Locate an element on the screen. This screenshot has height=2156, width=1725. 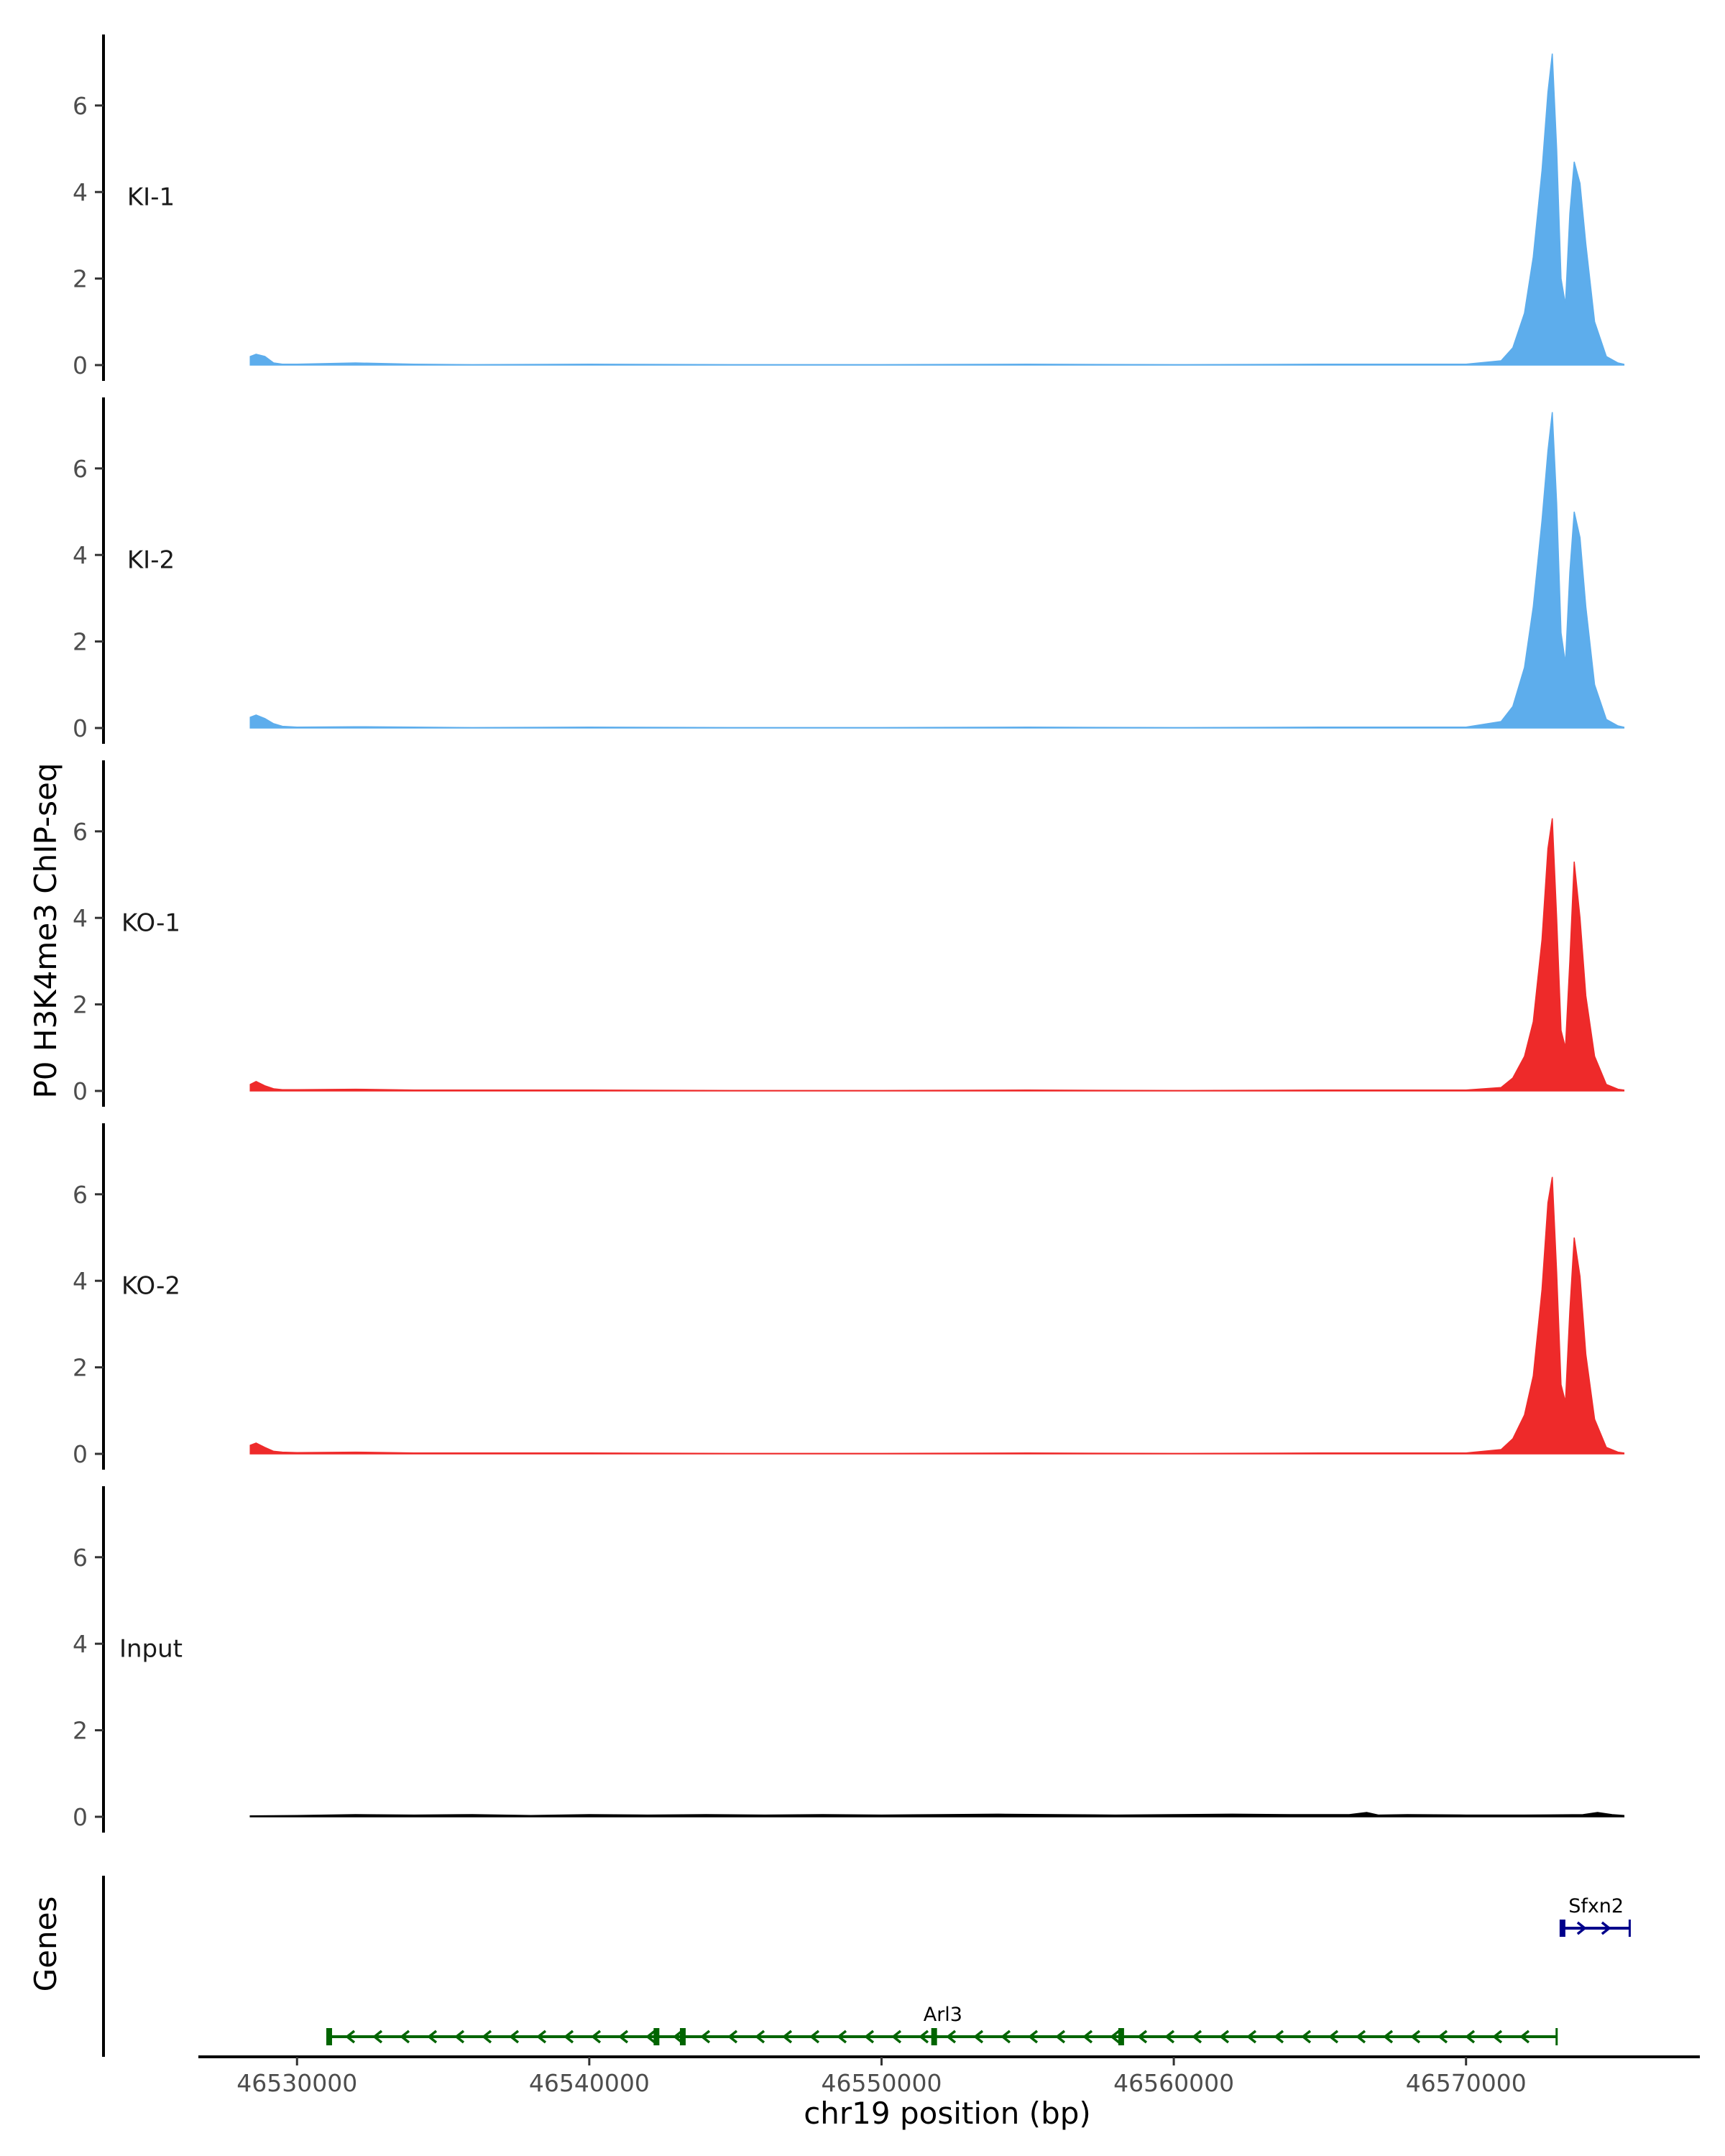
x-tick-label: 46550000 is located at coordinates (881, 2083).